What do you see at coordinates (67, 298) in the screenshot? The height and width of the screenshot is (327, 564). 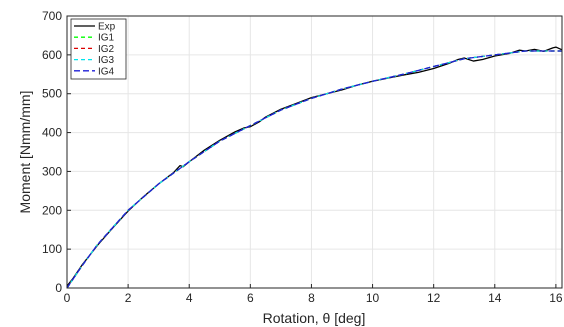 I see `x-tick-label: 0` at bounding box center [67, 298].